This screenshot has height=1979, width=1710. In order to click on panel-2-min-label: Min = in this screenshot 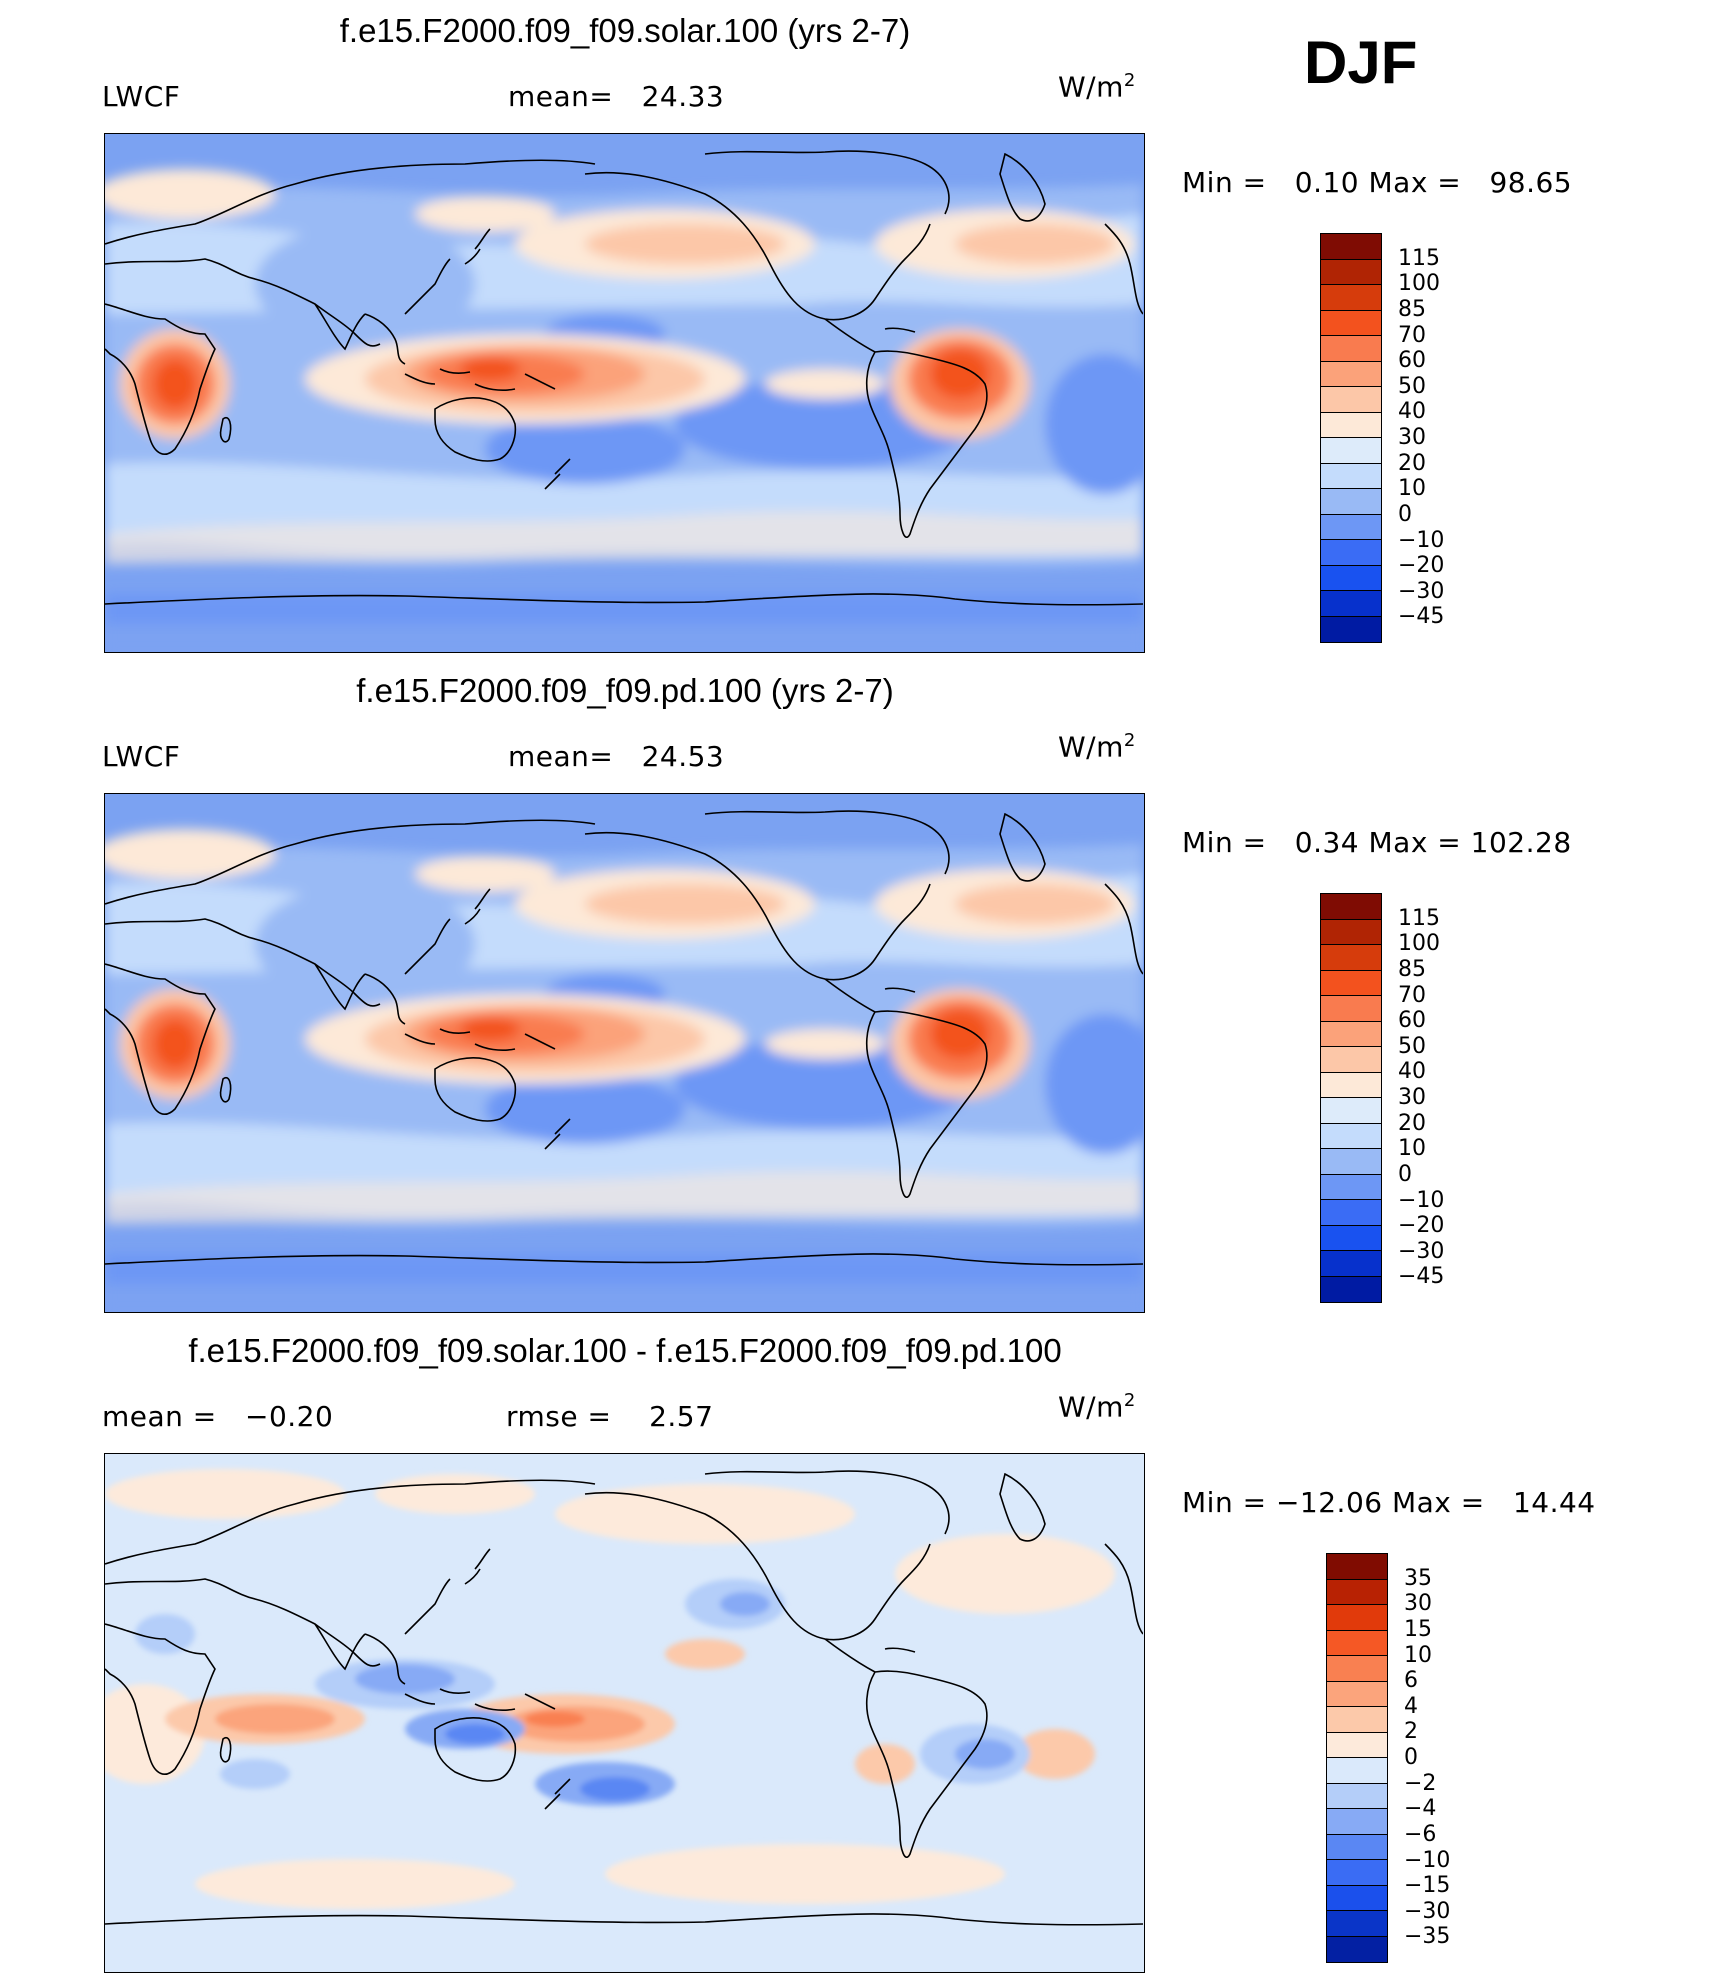, I will do `click(1224, 842)`.